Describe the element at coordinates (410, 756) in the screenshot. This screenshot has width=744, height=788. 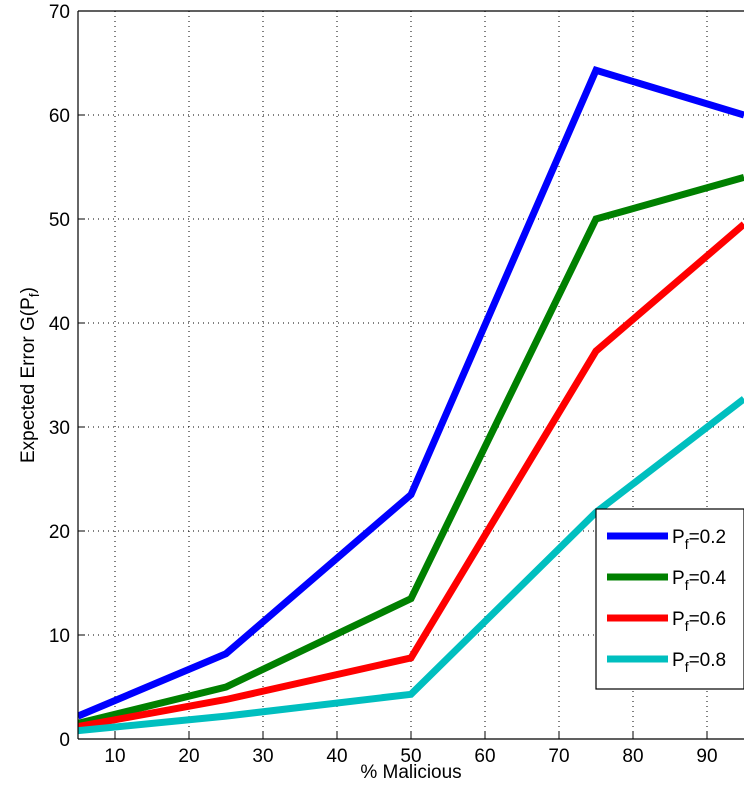
I see `x-tick-label: 50` at that location.